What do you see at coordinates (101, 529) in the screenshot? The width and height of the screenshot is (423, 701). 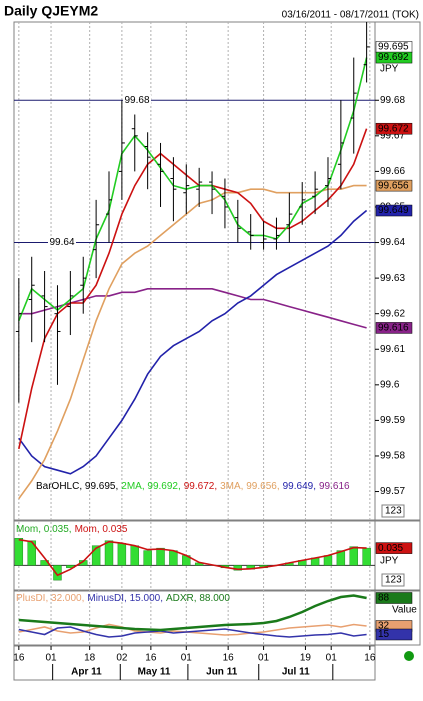 I see `legend-entry: Mom, 0.035` at bounding box center [101, 529].